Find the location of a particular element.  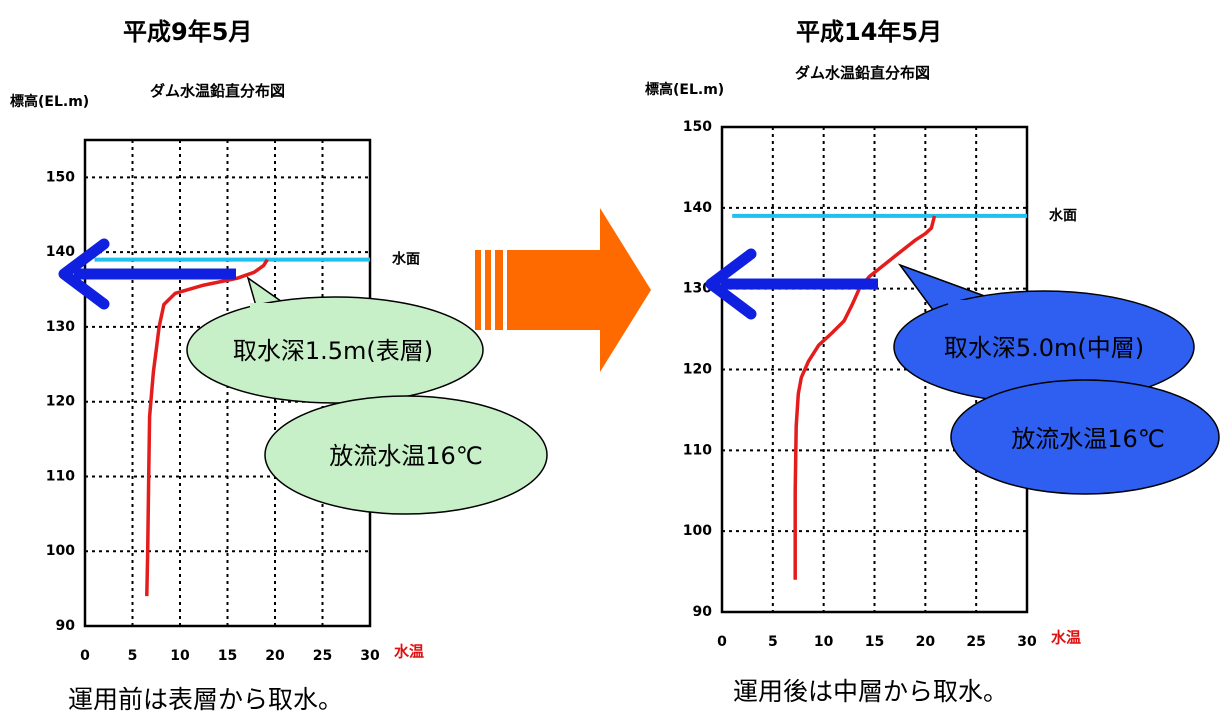

left-x-tick-label: 0 is located at coordinates (85, 656).